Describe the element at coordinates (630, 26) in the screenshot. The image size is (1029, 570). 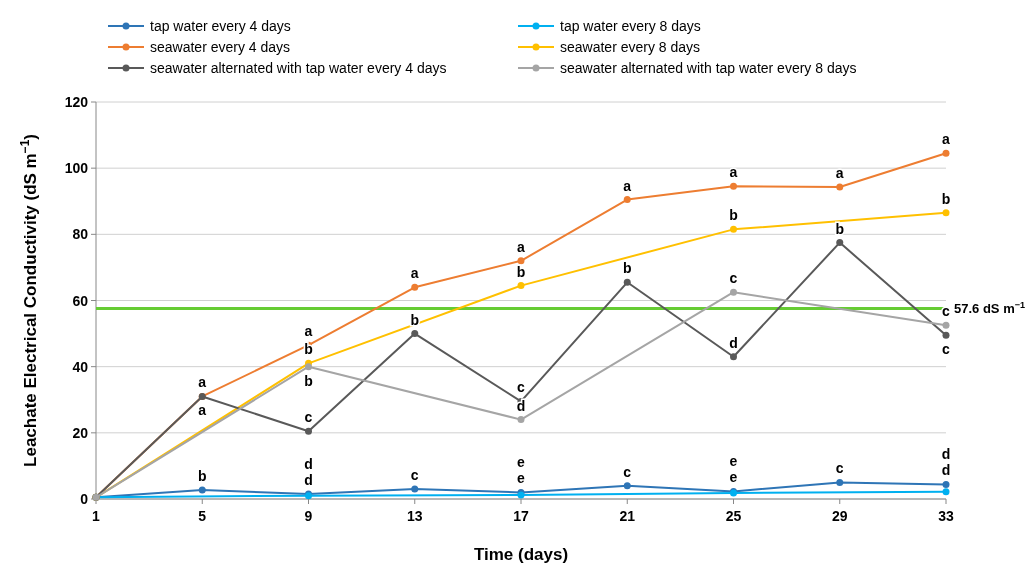
I see `legend-label: tap water every 8 days` at that location.